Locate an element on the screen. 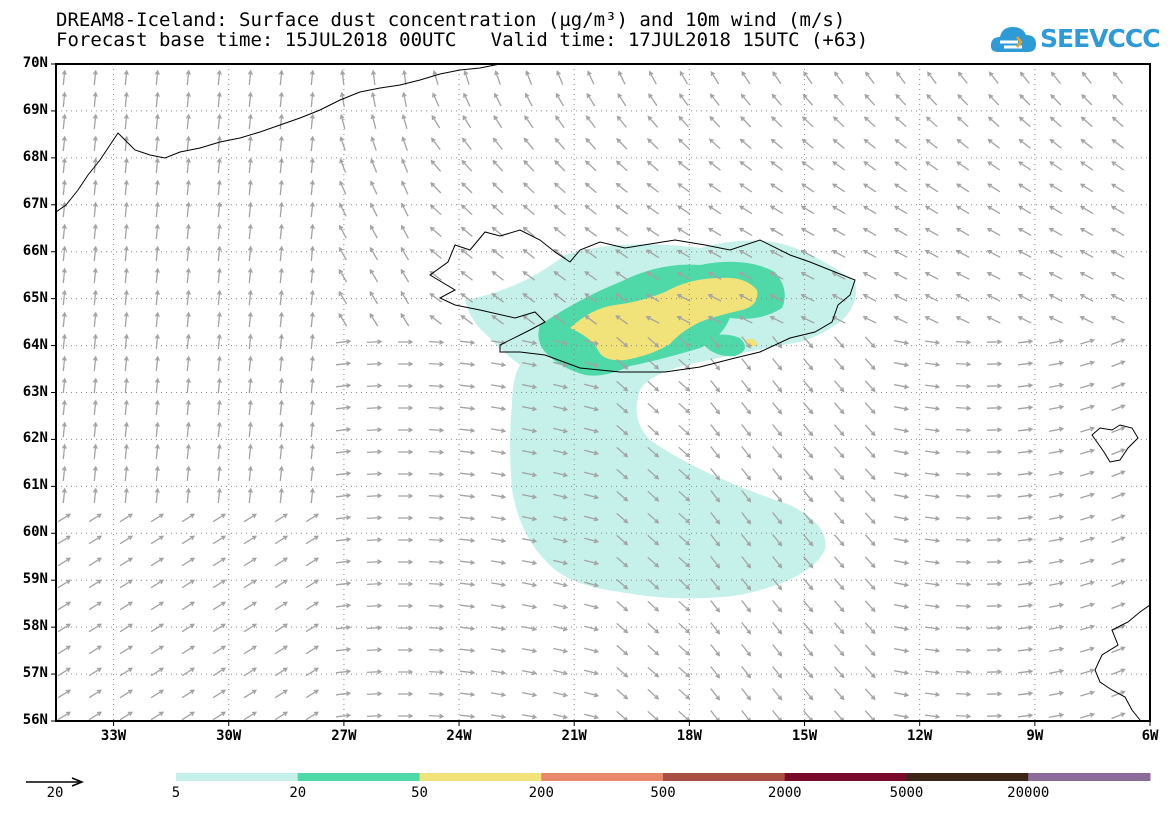 Image resolution: width=1175 pixels, height=815 pixels. colorbar-label: 50 is located at coordinates (419, 793).